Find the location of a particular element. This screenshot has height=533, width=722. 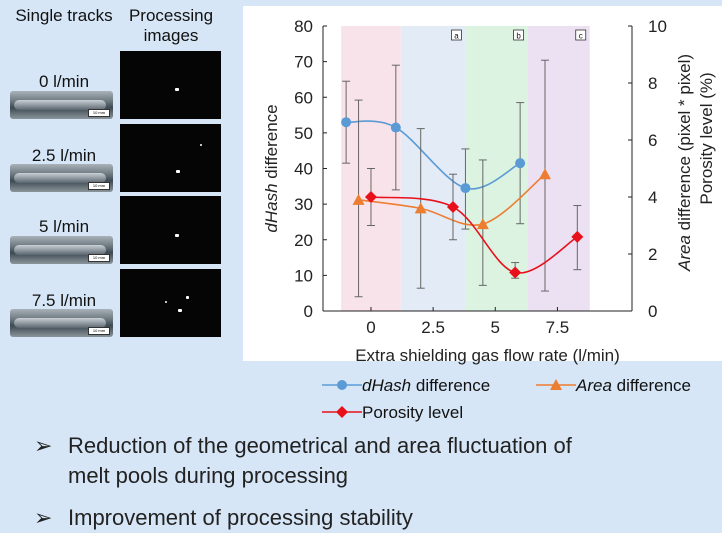

x-tick-1: 2.5 is located at coordinates (433, 327).